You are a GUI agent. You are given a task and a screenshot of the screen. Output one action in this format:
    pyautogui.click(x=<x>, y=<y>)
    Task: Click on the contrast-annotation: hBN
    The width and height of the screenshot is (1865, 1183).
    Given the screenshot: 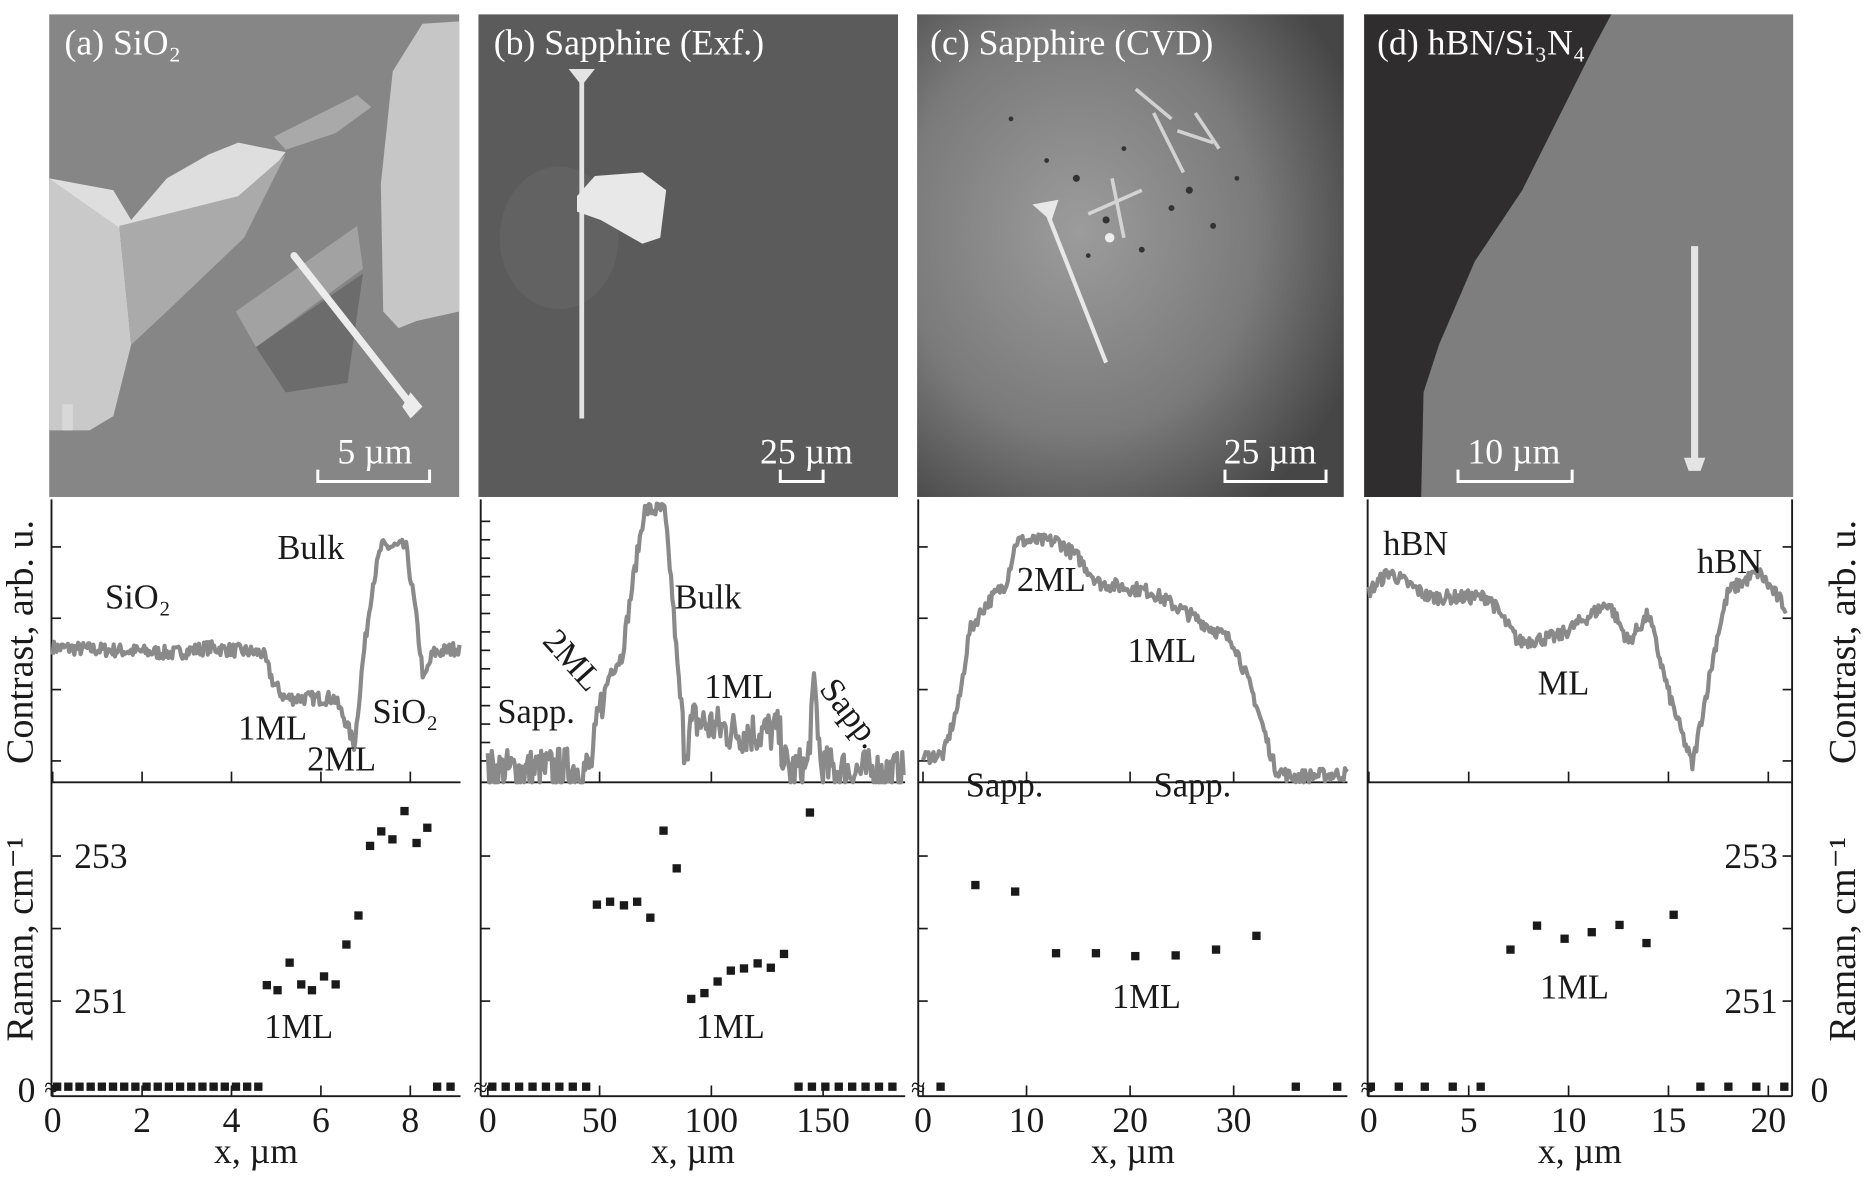 What is the action you would take?
    pyautogui.click(x=1729, y=562)
    